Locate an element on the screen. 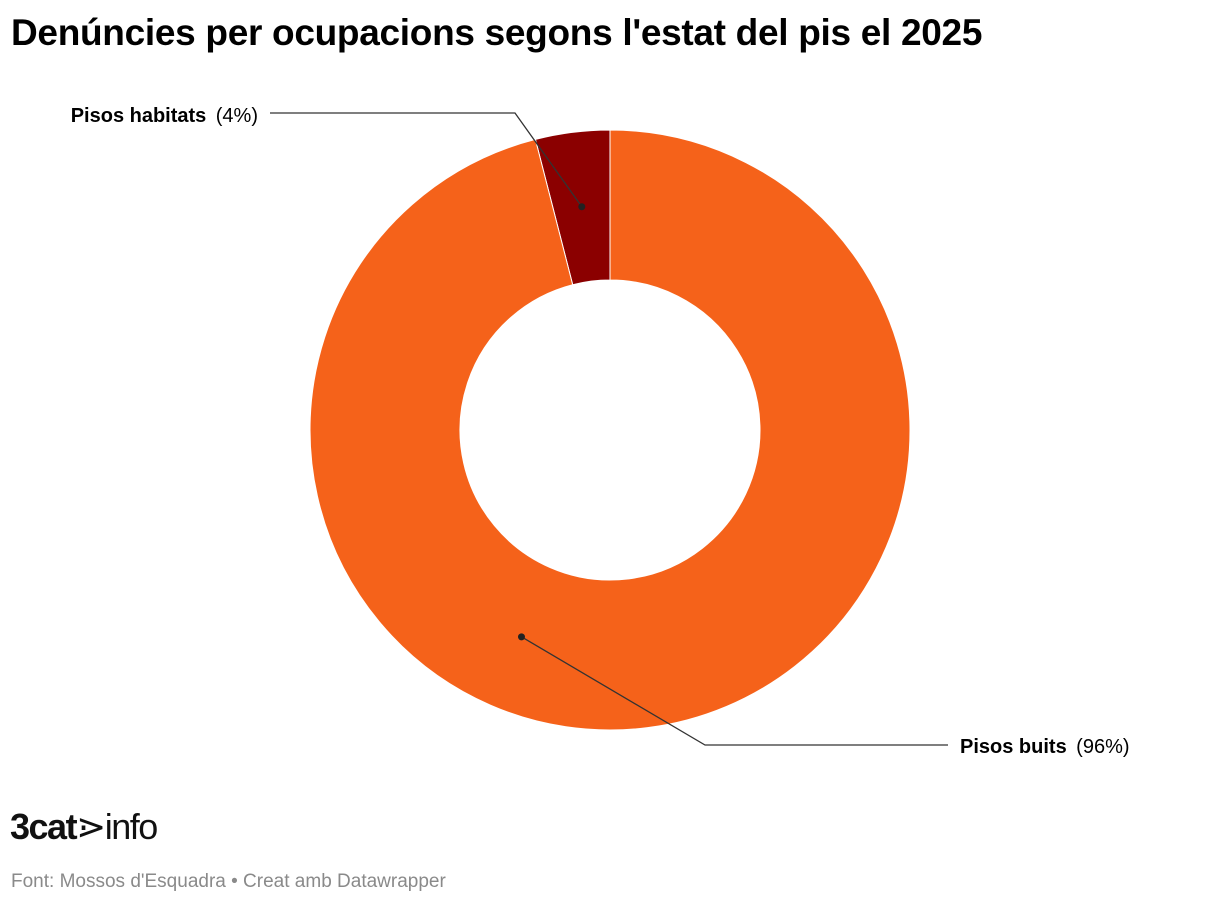 This screenshot has height=906, width=1220. slice-label-pisos-buits: Pisos buits (96%) is located at coordinates (1045, 747).